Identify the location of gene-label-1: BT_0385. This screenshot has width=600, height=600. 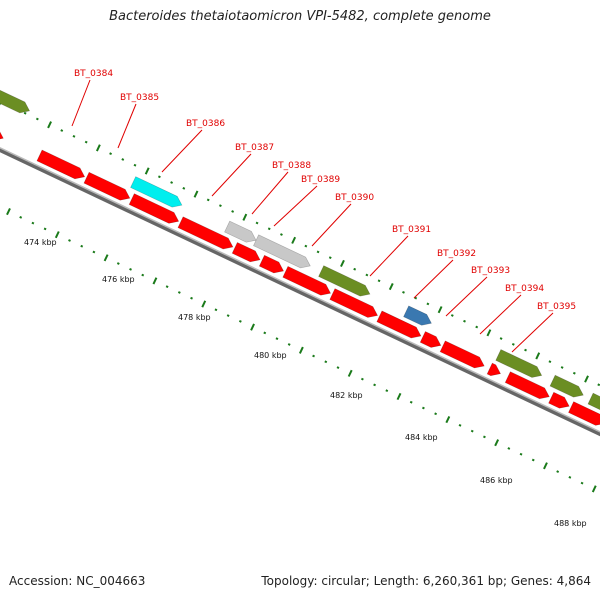
(139, 98).